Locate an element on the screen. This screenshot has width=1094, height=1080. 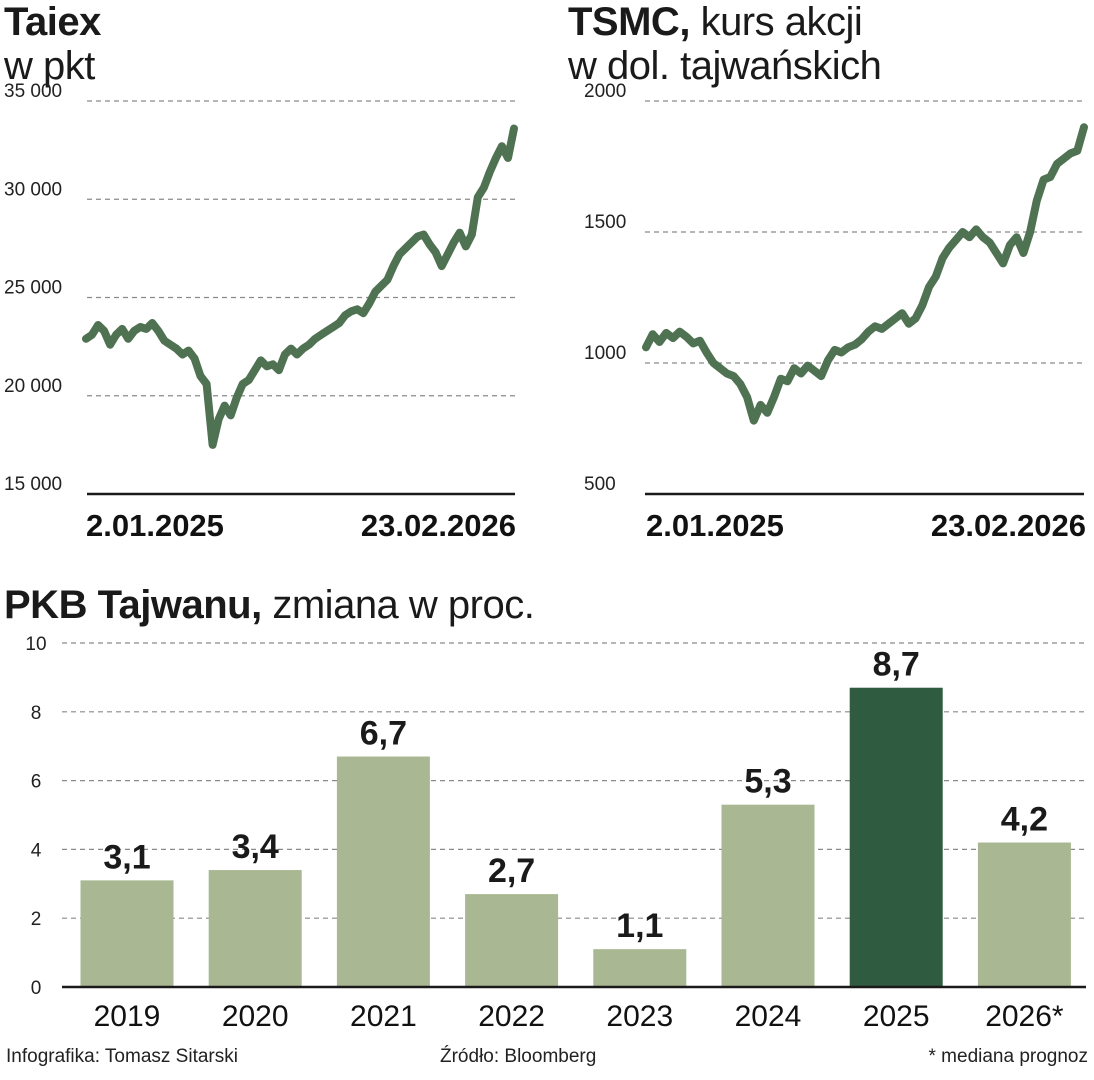
gdp-value-label: 2,7 is located at coordinates (511, 871).